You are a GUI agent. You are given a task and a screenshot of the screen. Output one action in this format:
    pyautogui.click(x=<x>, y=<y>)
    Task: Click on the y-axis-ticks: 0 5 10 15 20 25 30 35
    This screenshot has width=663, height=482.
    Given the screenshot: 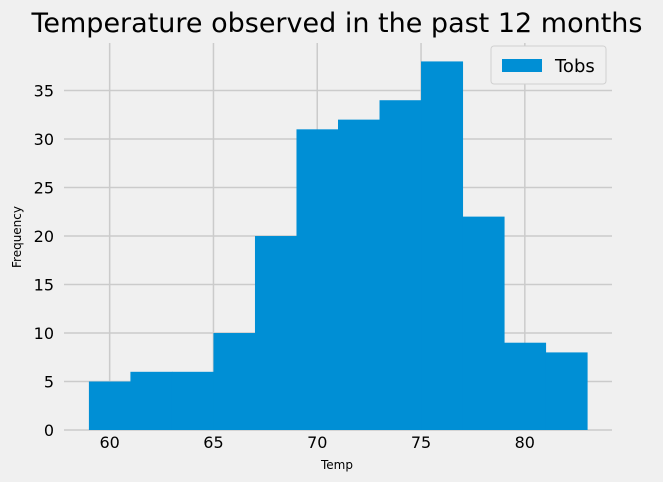 What is the action you would take?
    pyautogui.click(x=44, y=261)
    